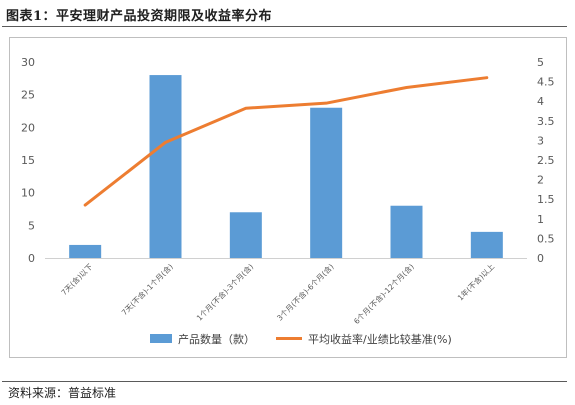 The height and width of the screenshot is (405, 575). I want to click on y-left-tick-label: 10, so click(28, 193).